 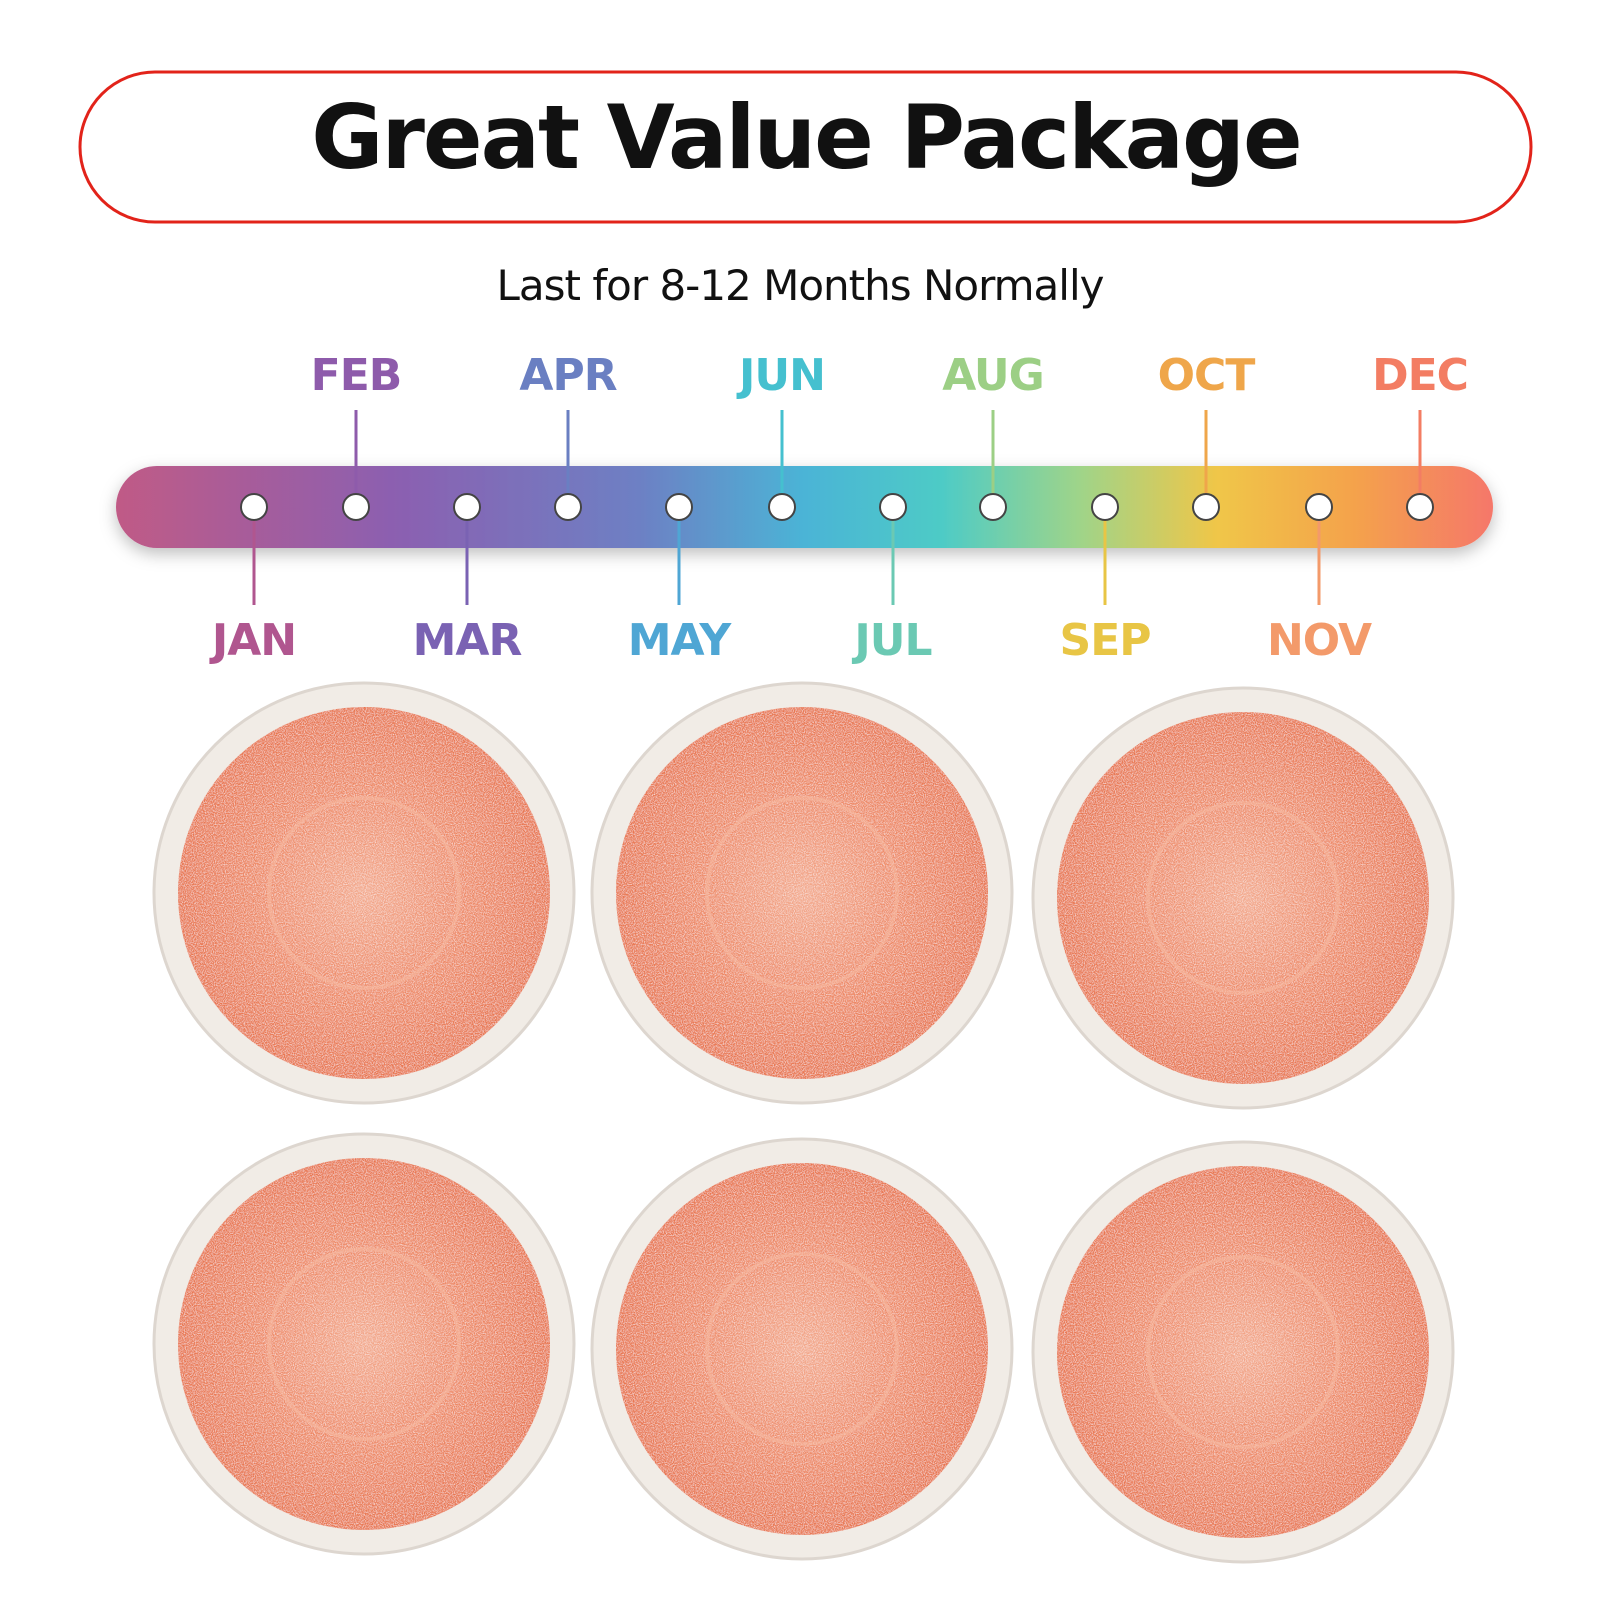 What do you see at coordinates (252, 640) in the screenshot?
I see `month-label: JAN` at bounding box center [252, 640].